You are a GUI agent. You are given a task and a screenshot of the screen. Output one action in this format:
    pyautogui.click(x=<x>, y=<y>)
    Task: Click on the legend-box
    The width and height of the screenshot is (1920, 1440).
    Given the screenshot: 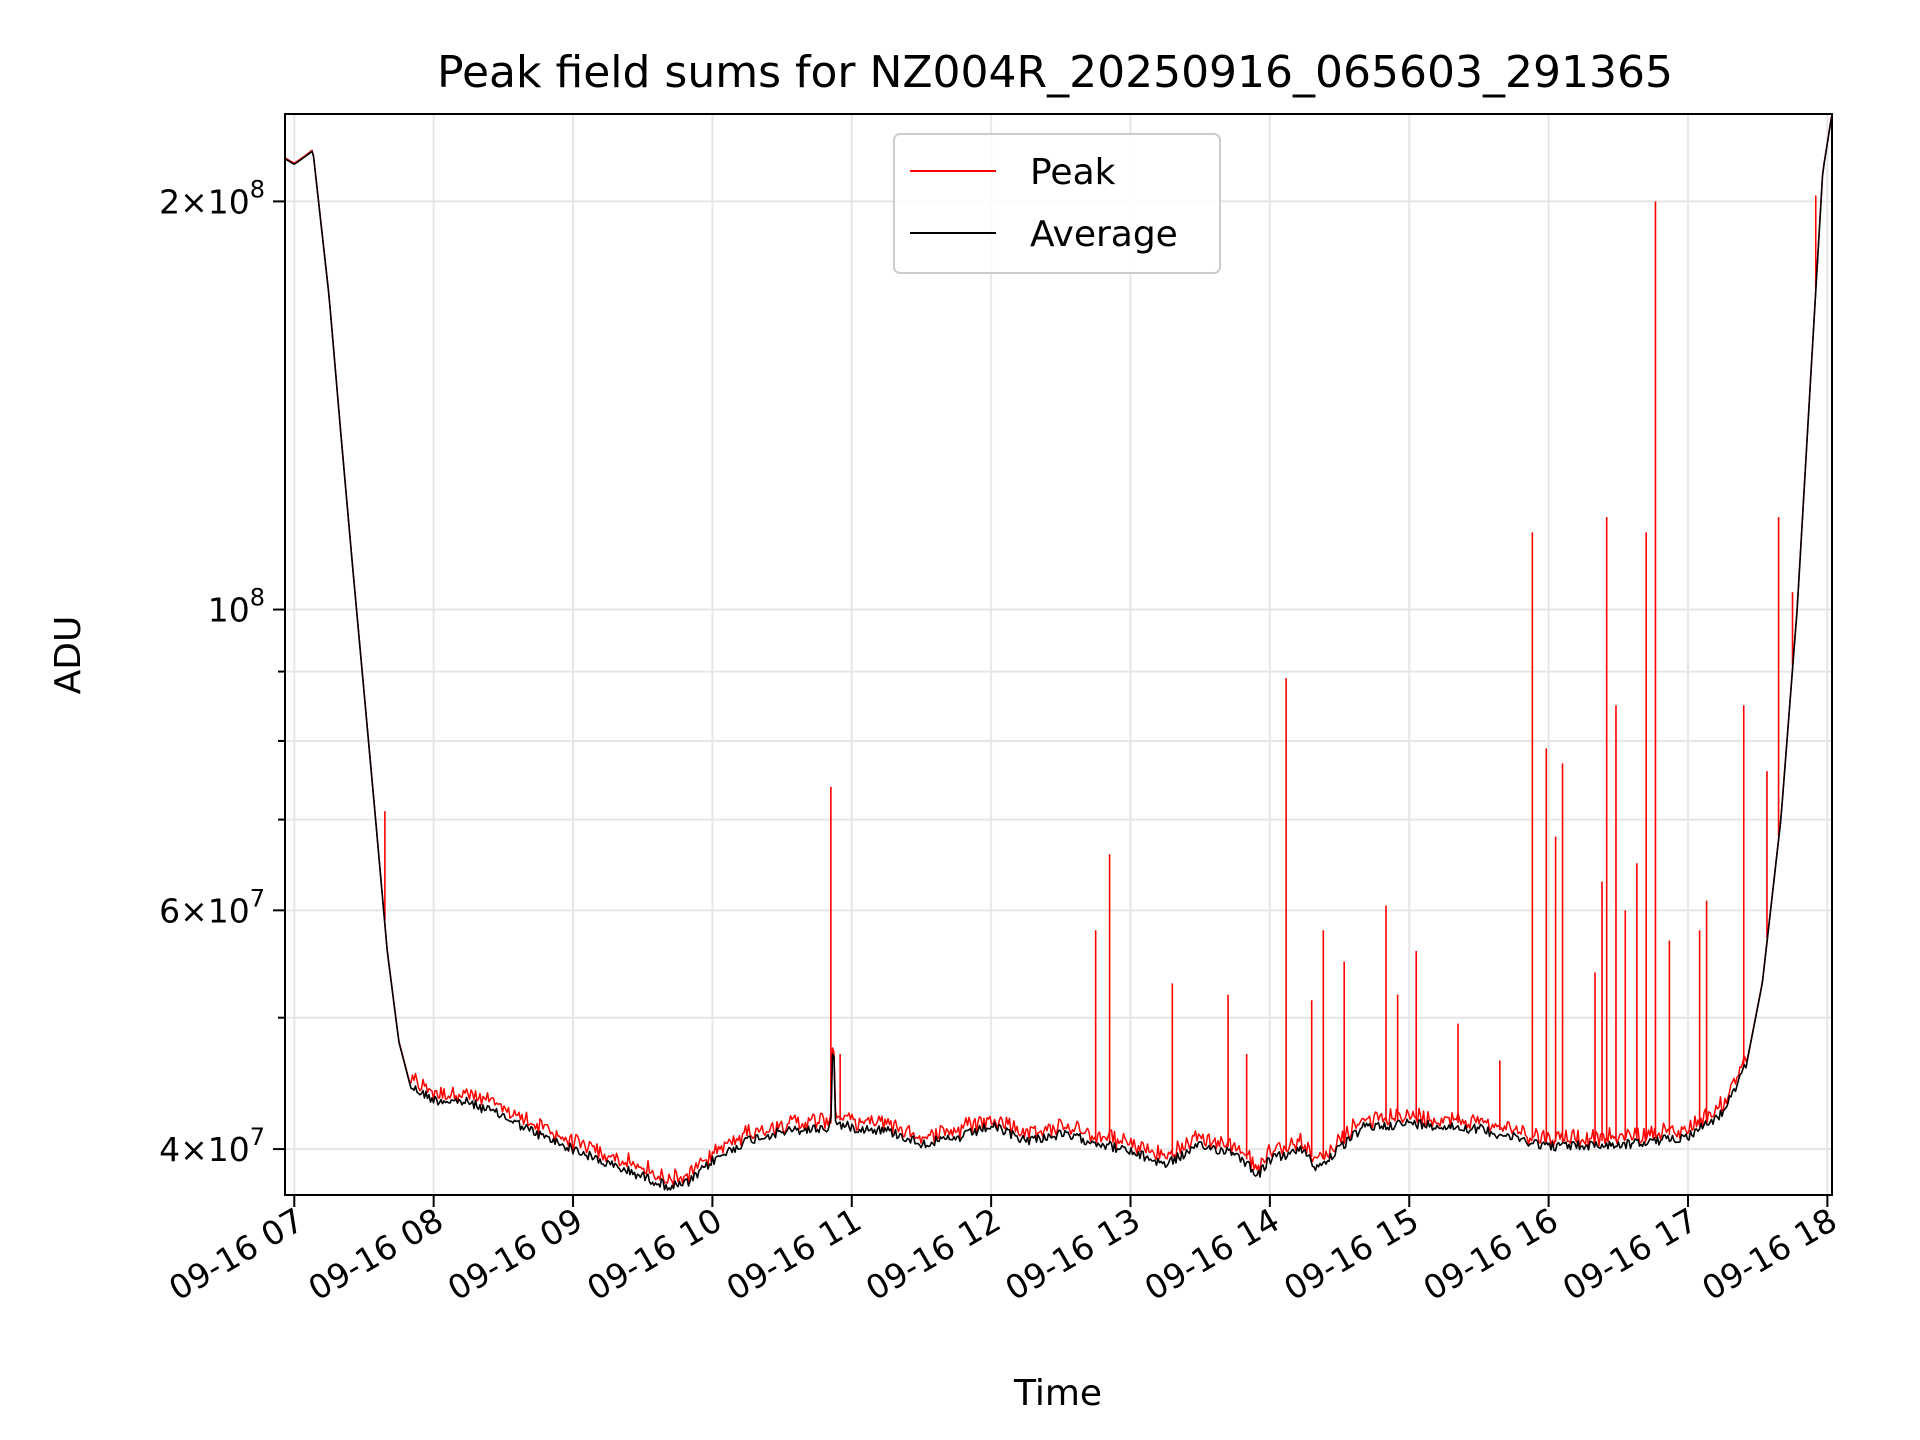 What is the action you would take?
    pyautogui.click(x=1057, y=203)
    